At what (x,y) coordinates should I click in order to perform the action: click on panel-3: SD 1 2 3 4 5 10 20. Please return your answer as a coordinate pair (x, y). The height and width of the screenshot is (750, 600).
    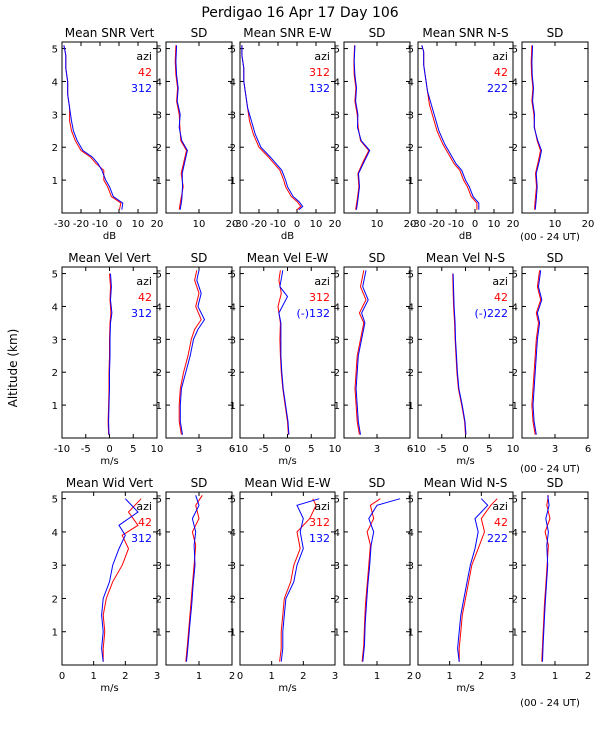
    Looking at the image, I should click on (375, 128).